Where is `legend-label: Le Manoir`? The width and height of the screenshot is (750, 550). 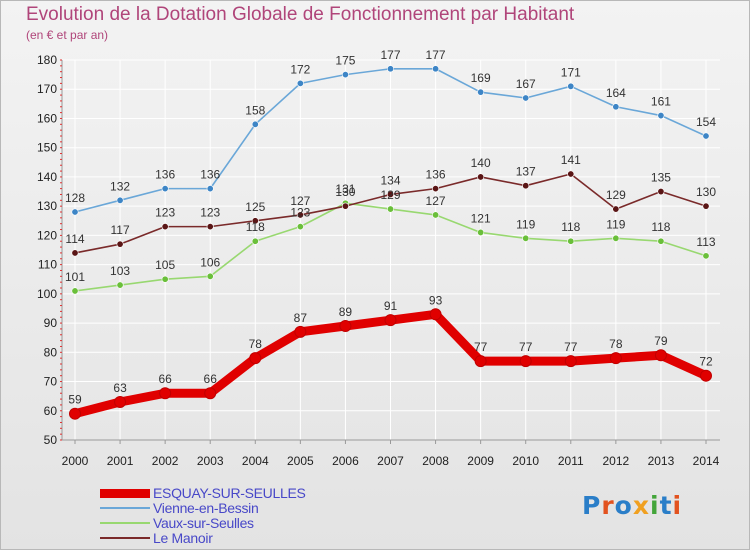
legend-label: Le Manoir is located at coordinates (183, 538).